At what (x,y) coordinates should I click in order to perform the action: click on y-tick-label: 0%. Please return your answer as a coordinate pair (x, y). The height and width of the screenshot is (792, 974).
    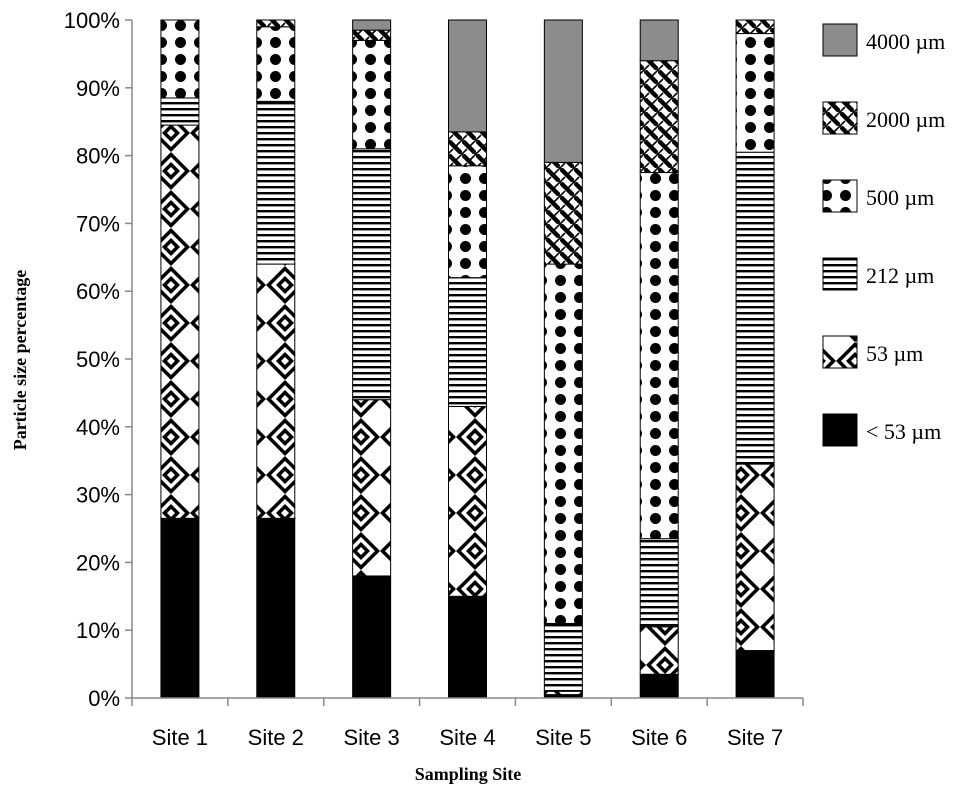
    Looking at the image, I should click on (104, 698).